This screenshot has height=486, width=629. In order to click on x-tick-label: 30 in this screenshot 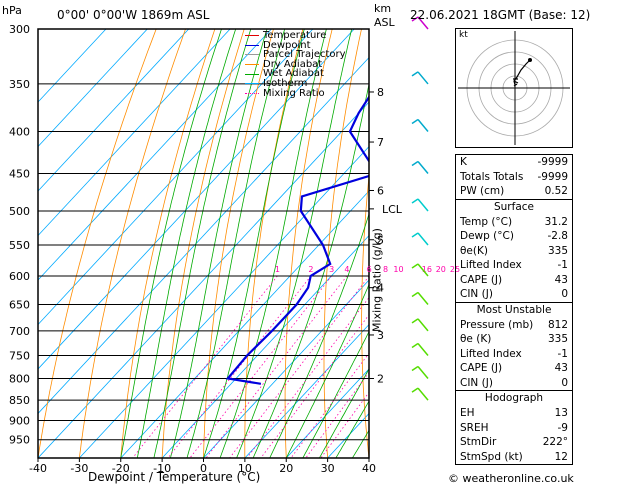, I will do `click(328, 468)`.